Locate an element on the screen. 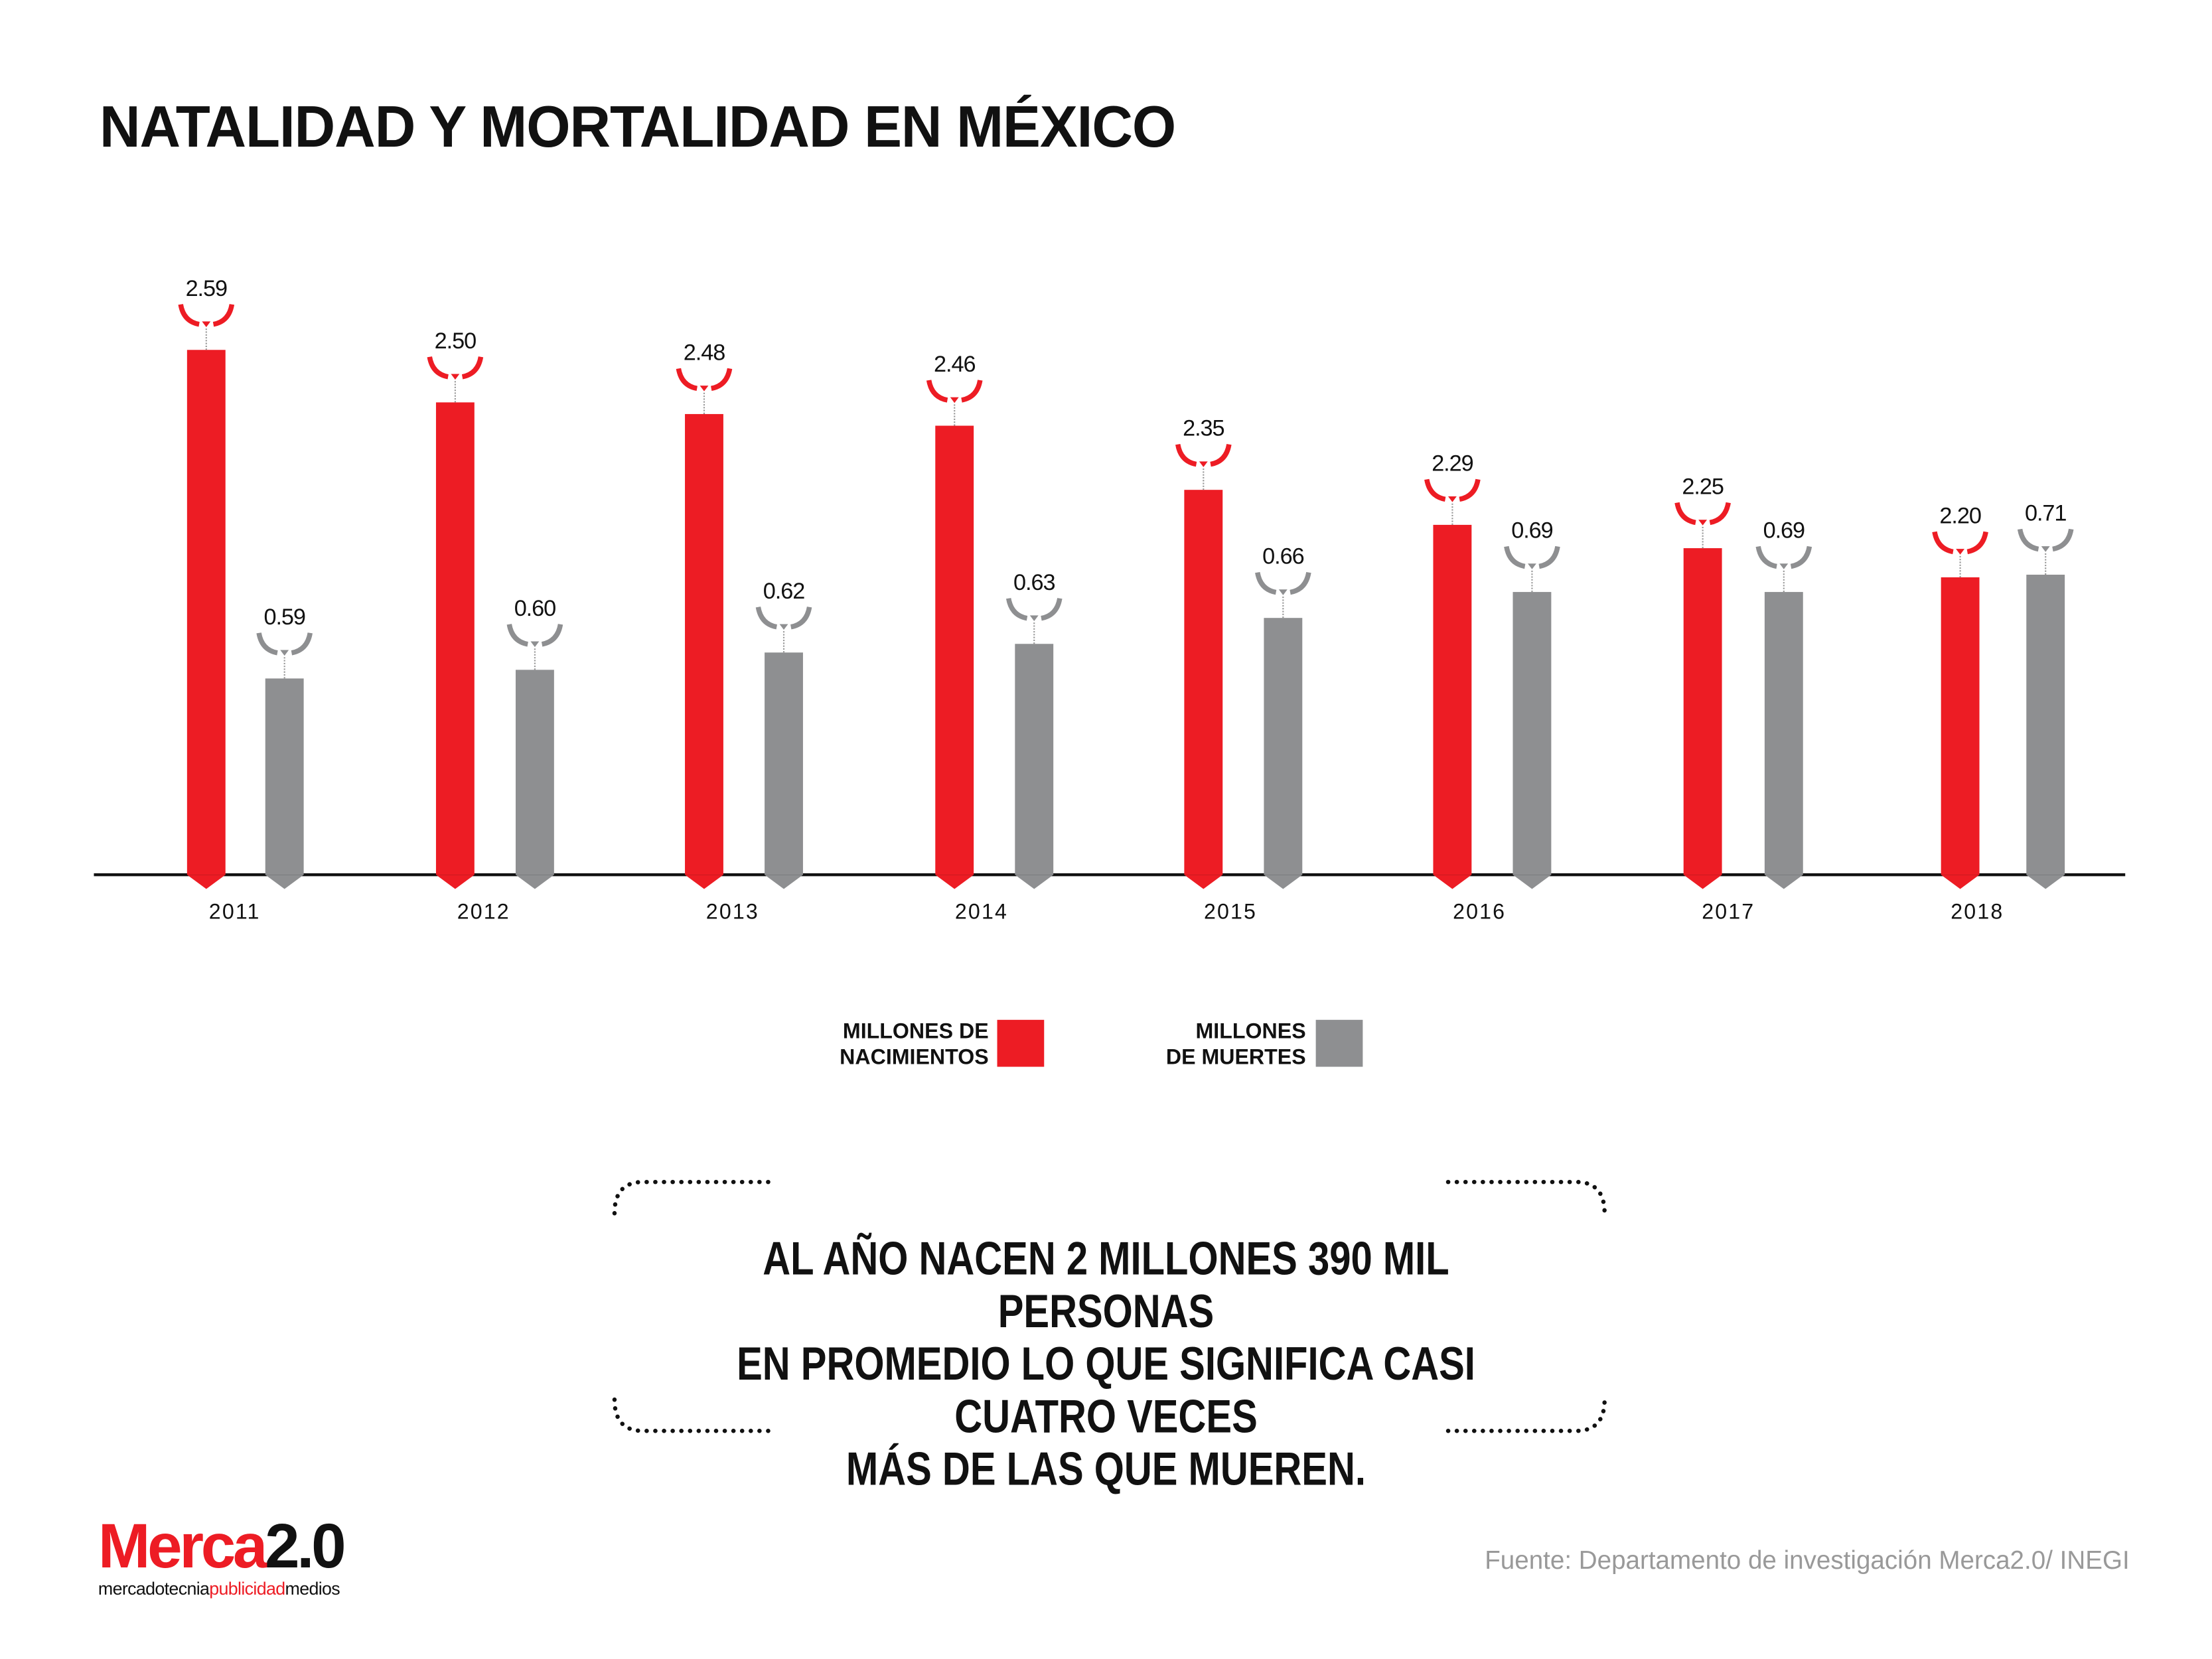  bar-deaths-2013 is located at coordinates (784, 763).